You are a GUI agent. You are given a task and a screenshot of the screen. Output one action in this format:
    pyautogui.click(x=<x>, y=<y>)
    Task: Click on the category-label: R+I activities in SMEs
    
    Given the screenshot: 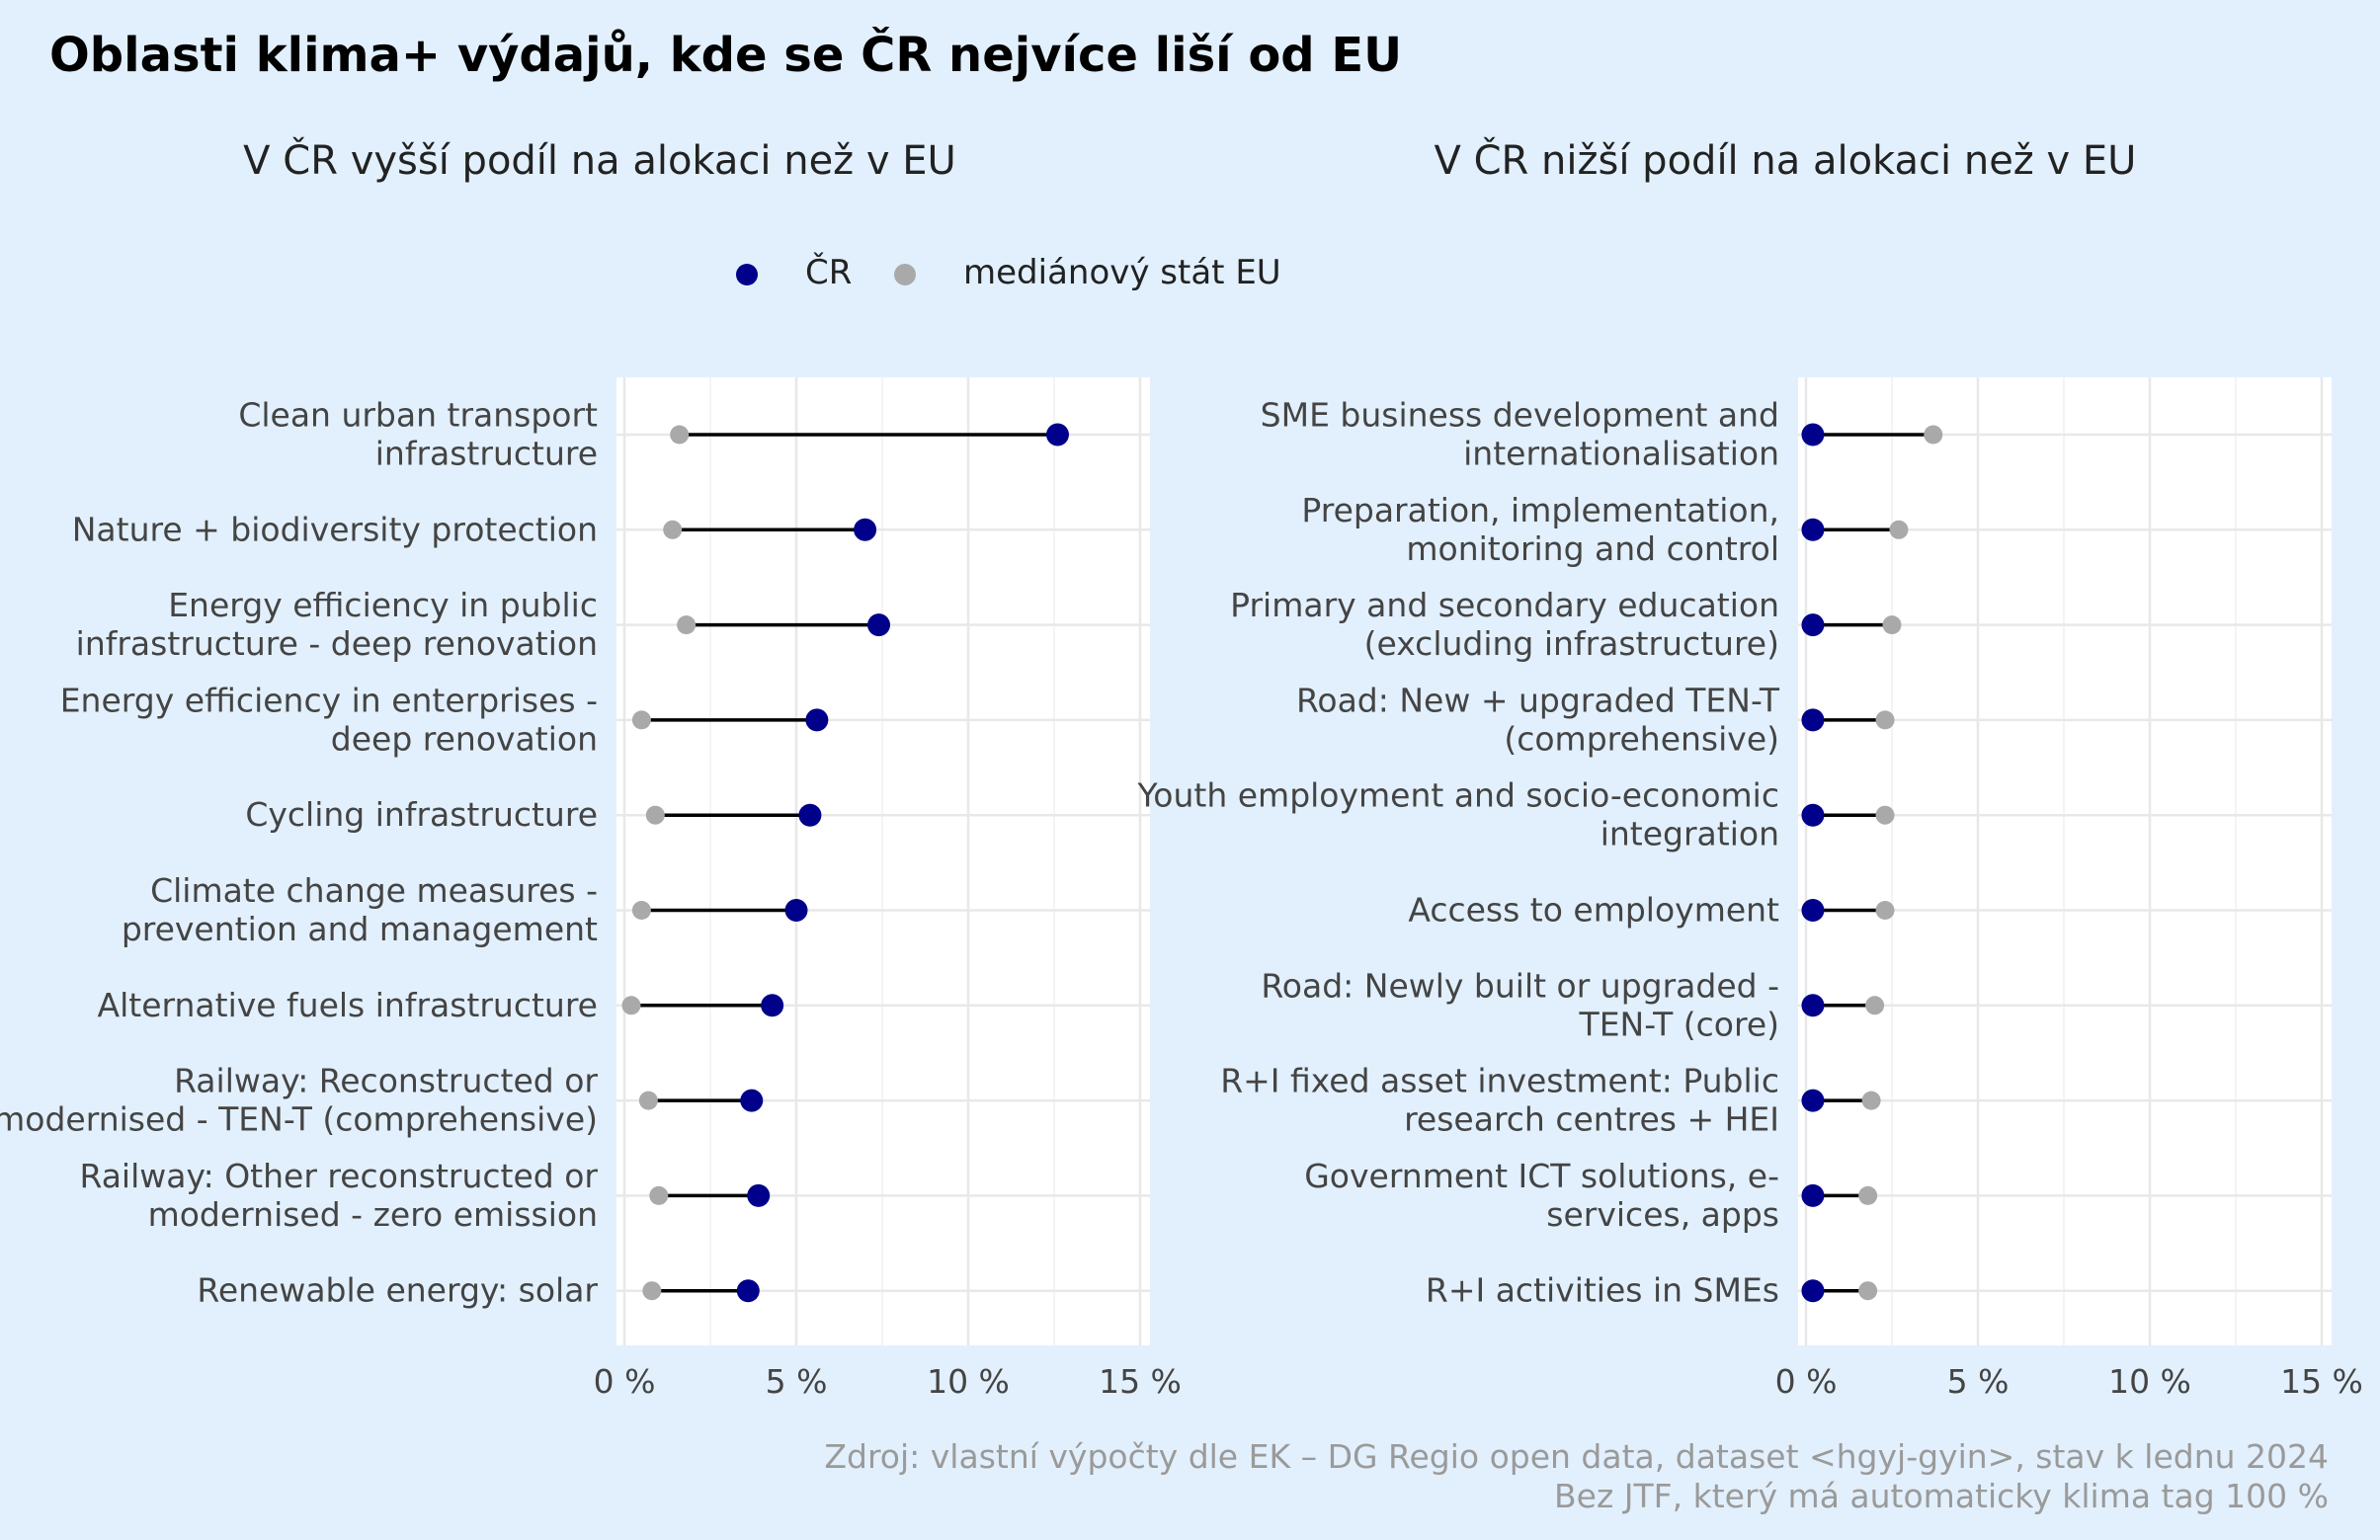 What is the action you would take?
    pyautogui.click(x=1602, y=1290)
    